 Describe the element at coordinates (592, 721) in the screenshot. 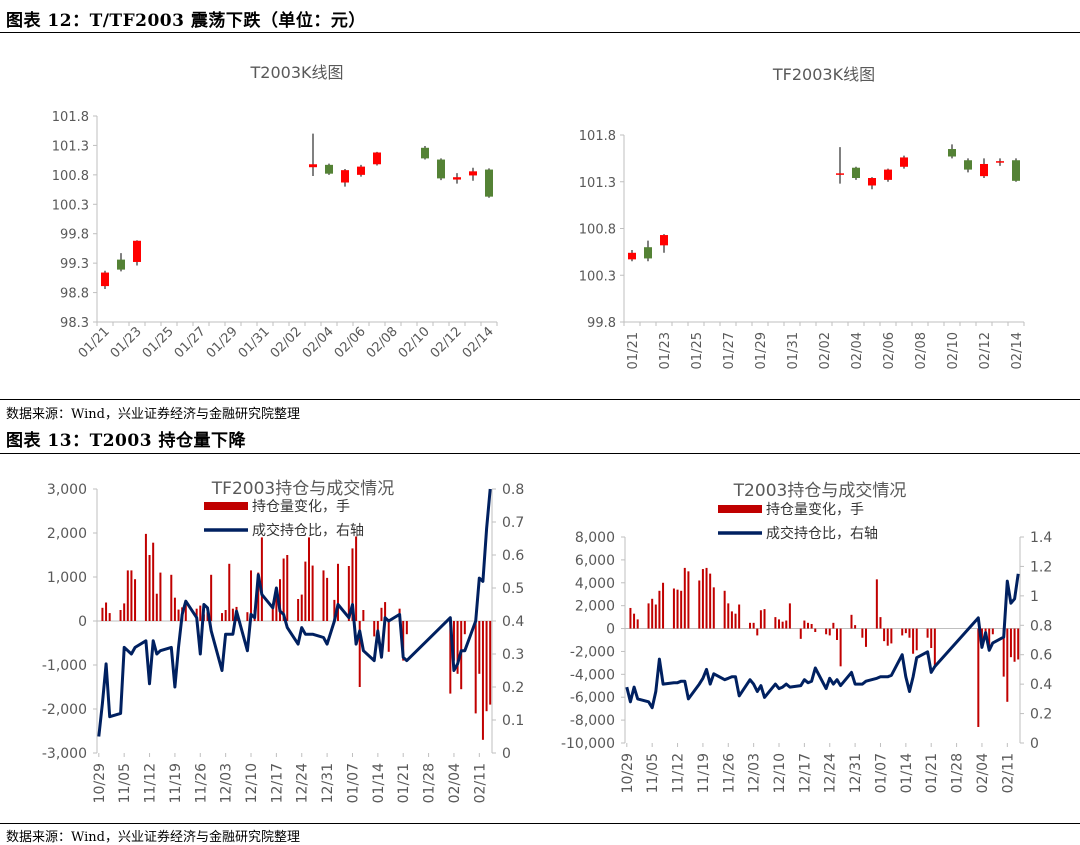

I see `y-tick-label-left: -8,000` at that location.